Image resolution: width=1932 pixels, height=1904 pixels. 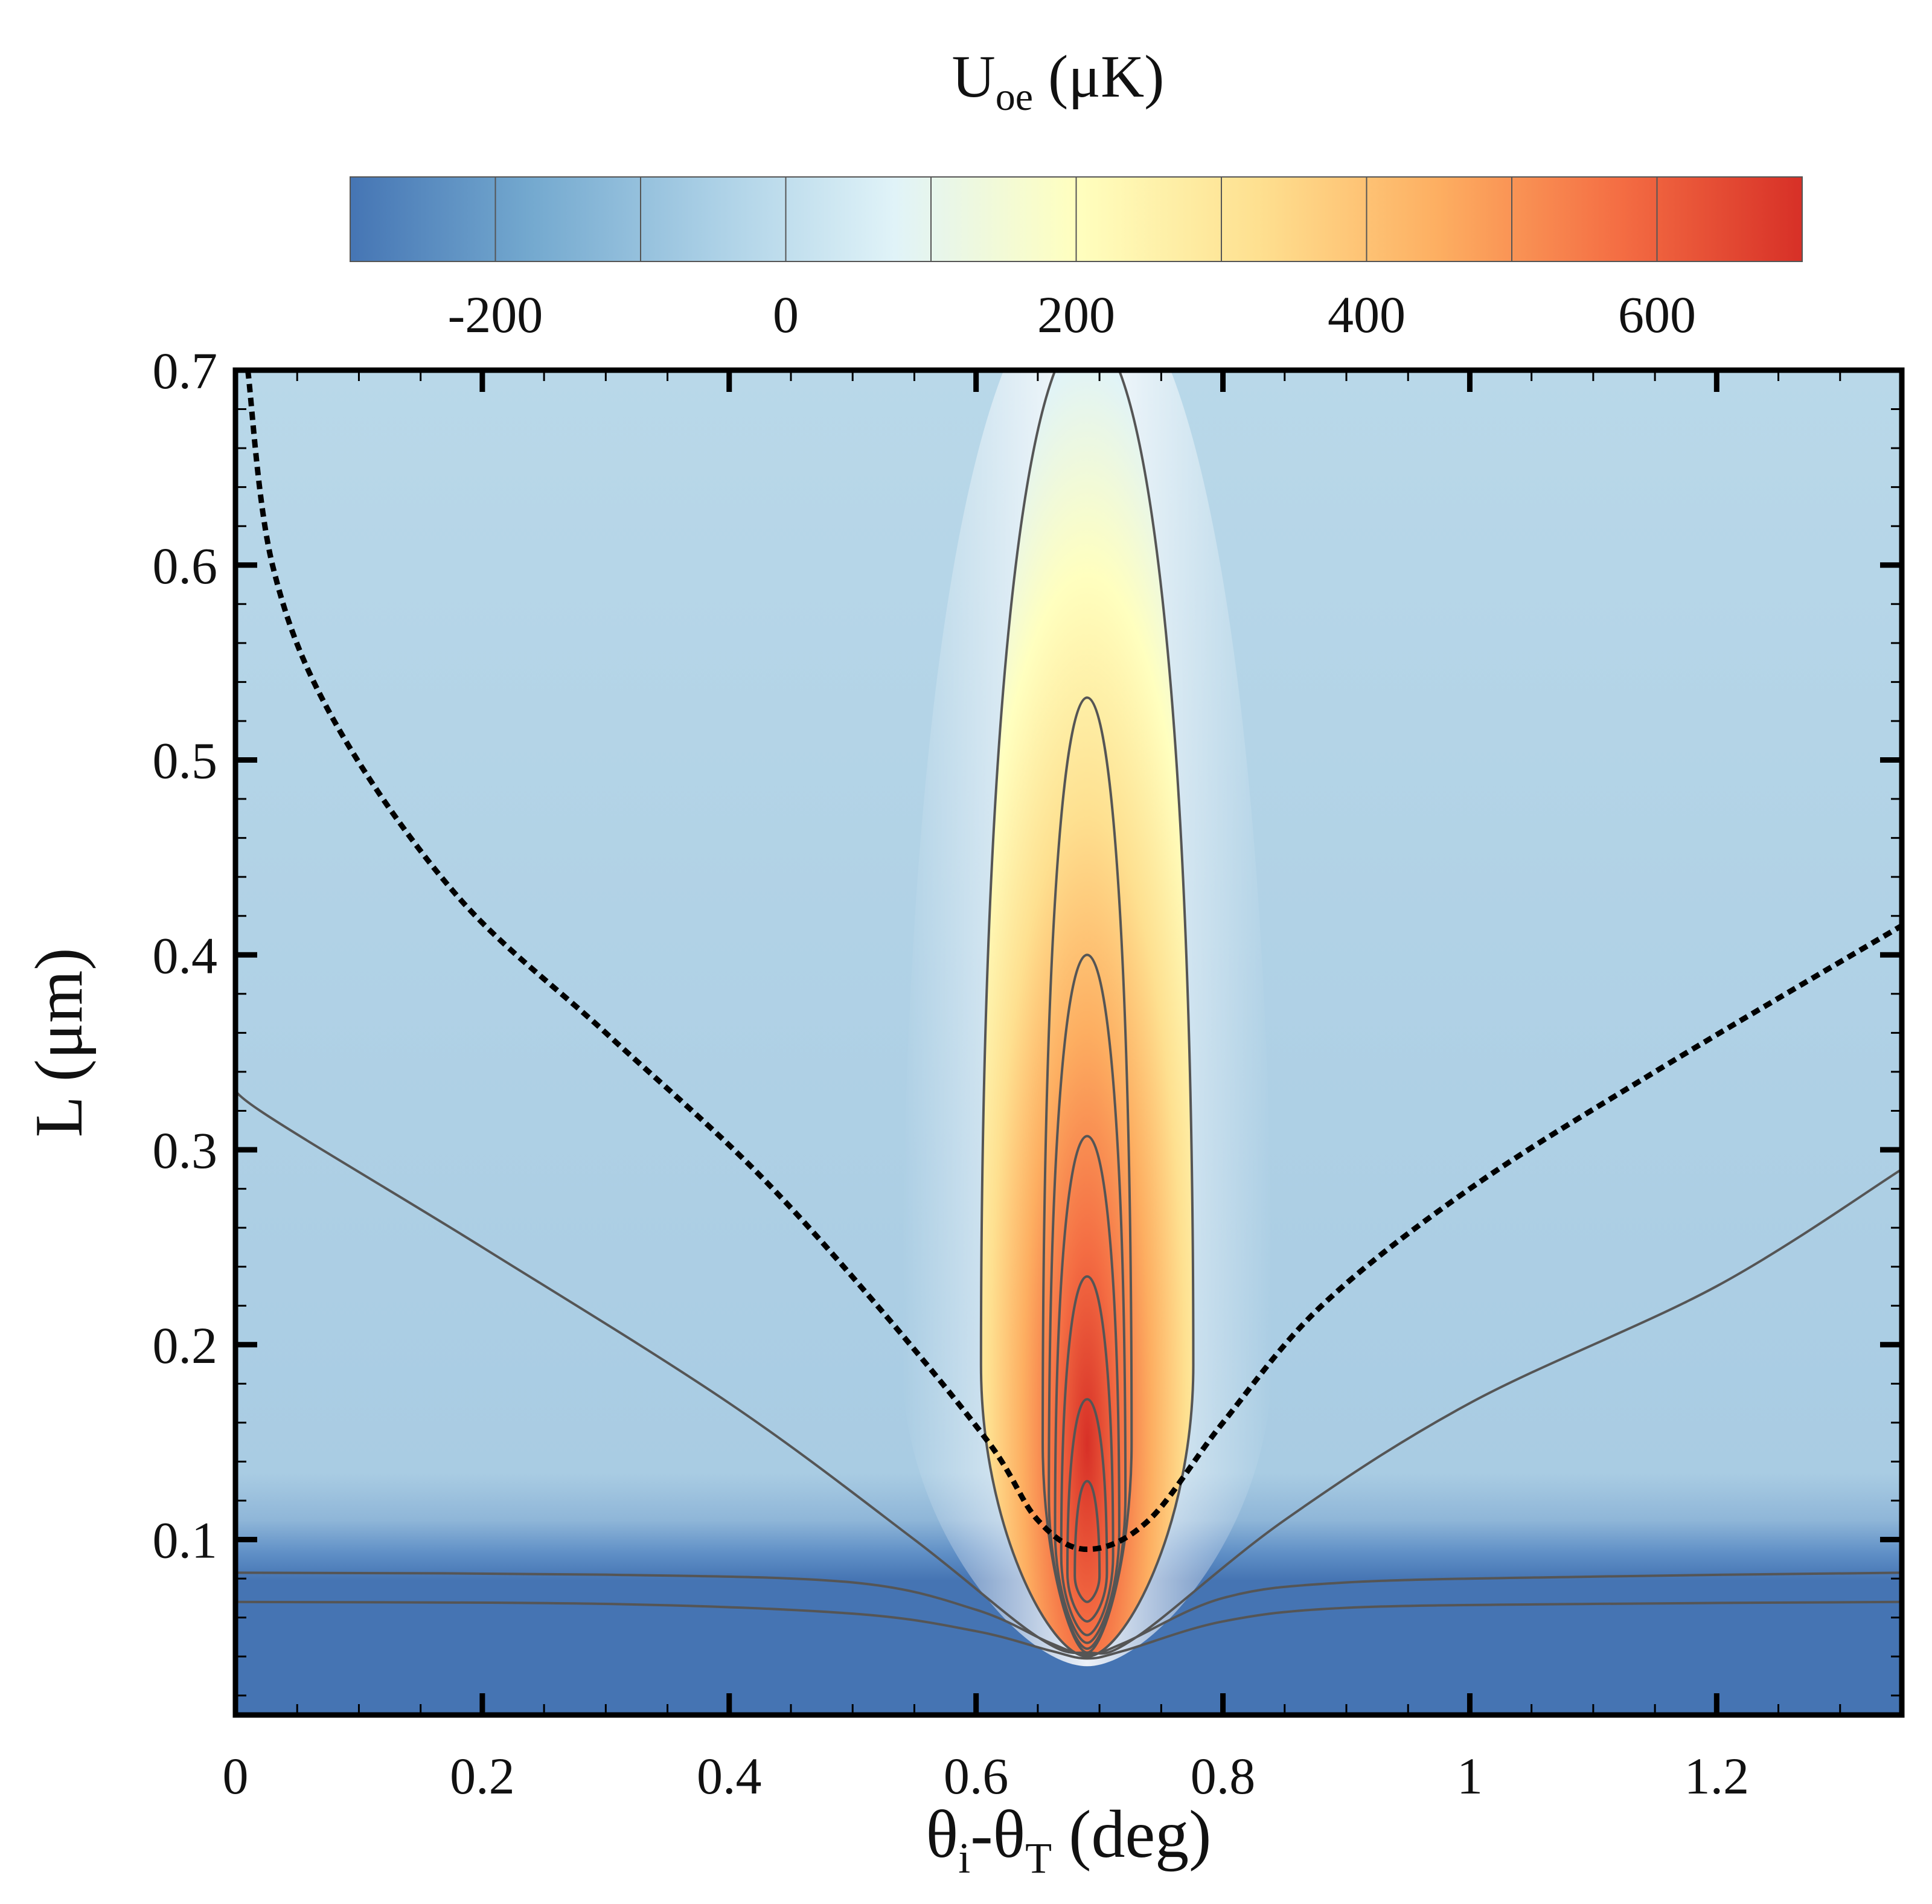 I want to click on colorbar: Uoe (μK) -200 0 200 400 600, so click(x=1076, y=193).